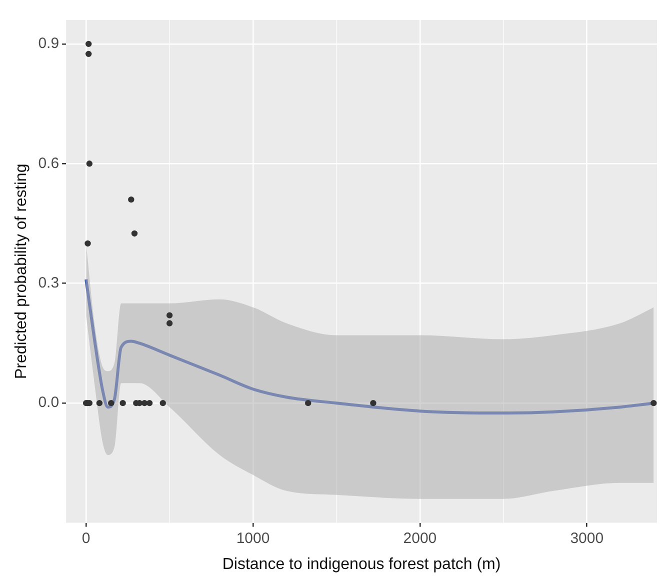 The height and width of the screenshot is (586, 670). I want to click on x-axis-title: Distance to indigenous forest patch (m), so click(361, 564).